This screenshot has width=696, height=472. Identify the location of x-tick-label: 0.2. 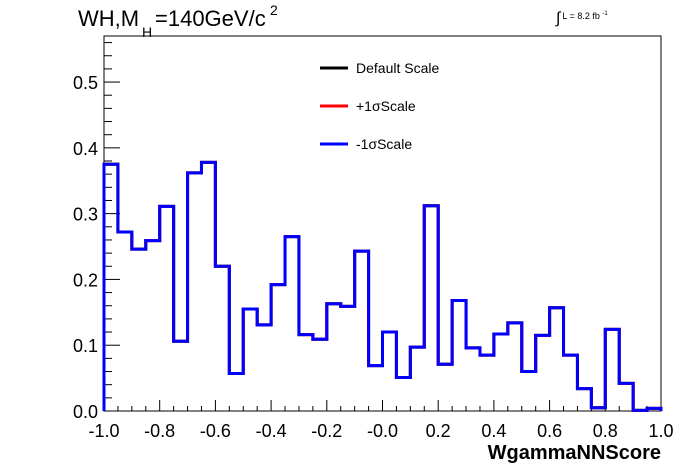
(438, 431).